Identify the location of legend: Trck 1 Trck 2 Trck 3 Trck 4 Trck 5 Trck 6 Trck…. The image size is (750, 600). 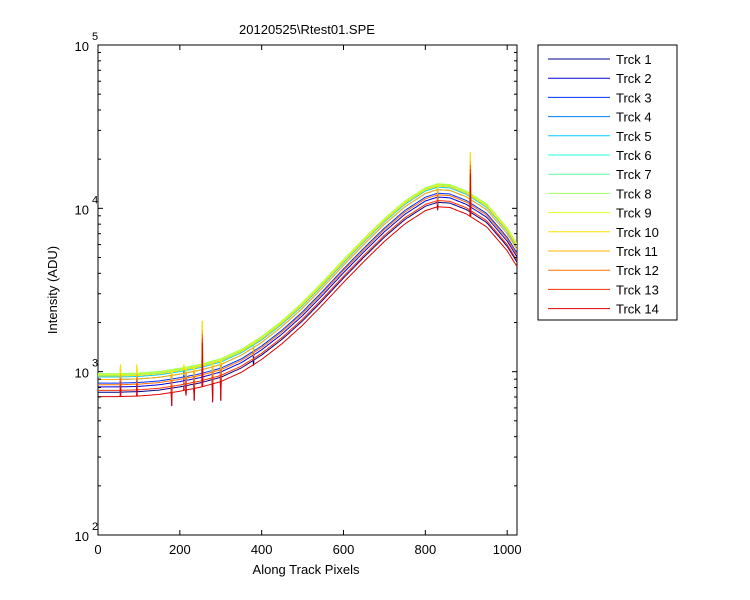
(607, 182).